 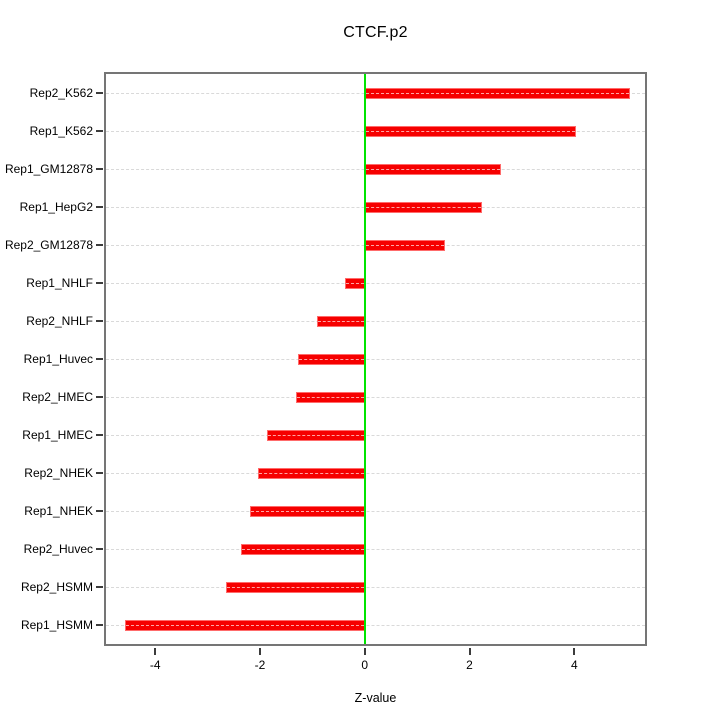 I want to click on y-axis-label-Rep2_NHLF: Rep2_NHLF, so click(x=59, y=321).